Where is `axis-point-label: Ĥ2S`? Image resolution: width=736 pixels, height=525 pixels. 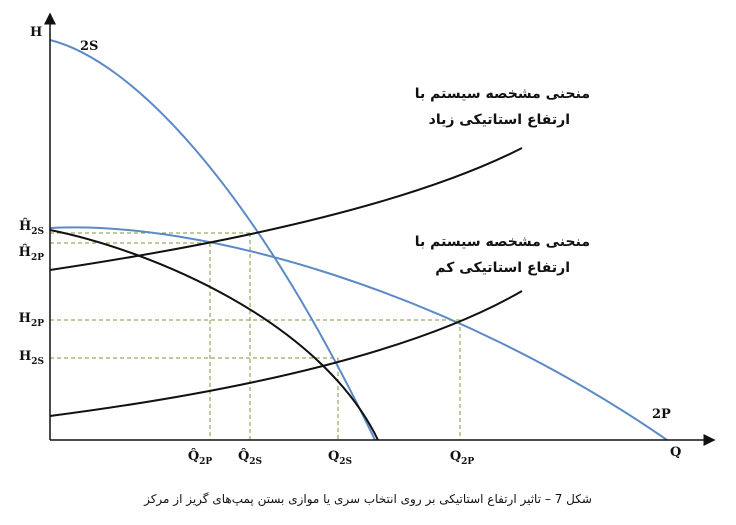 axis-point-label: Ĥ2S is located at coordinates (31, 227).